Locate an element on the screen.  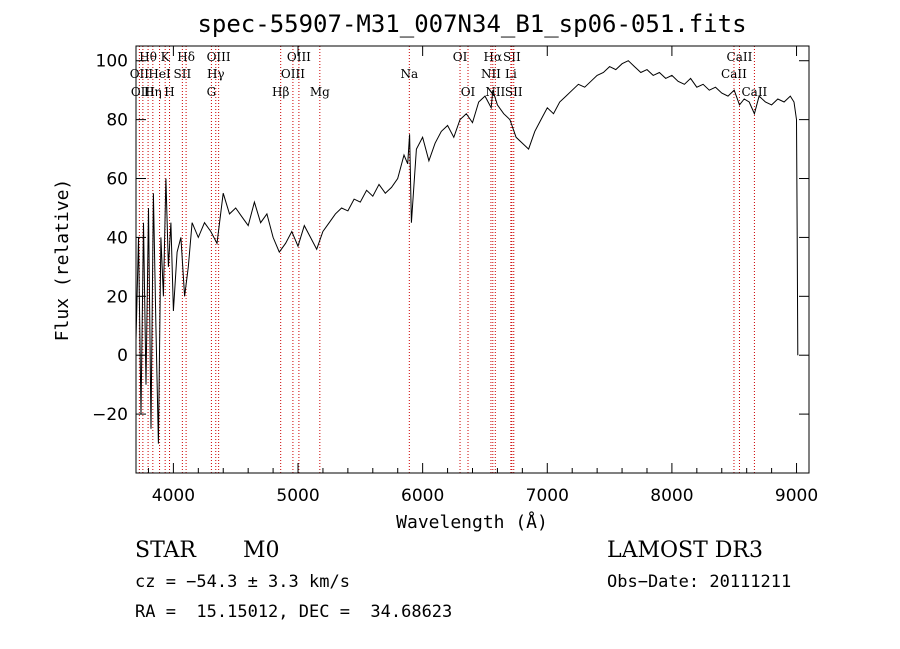
line-marker-label: OII is located at coordinates (140, 74).